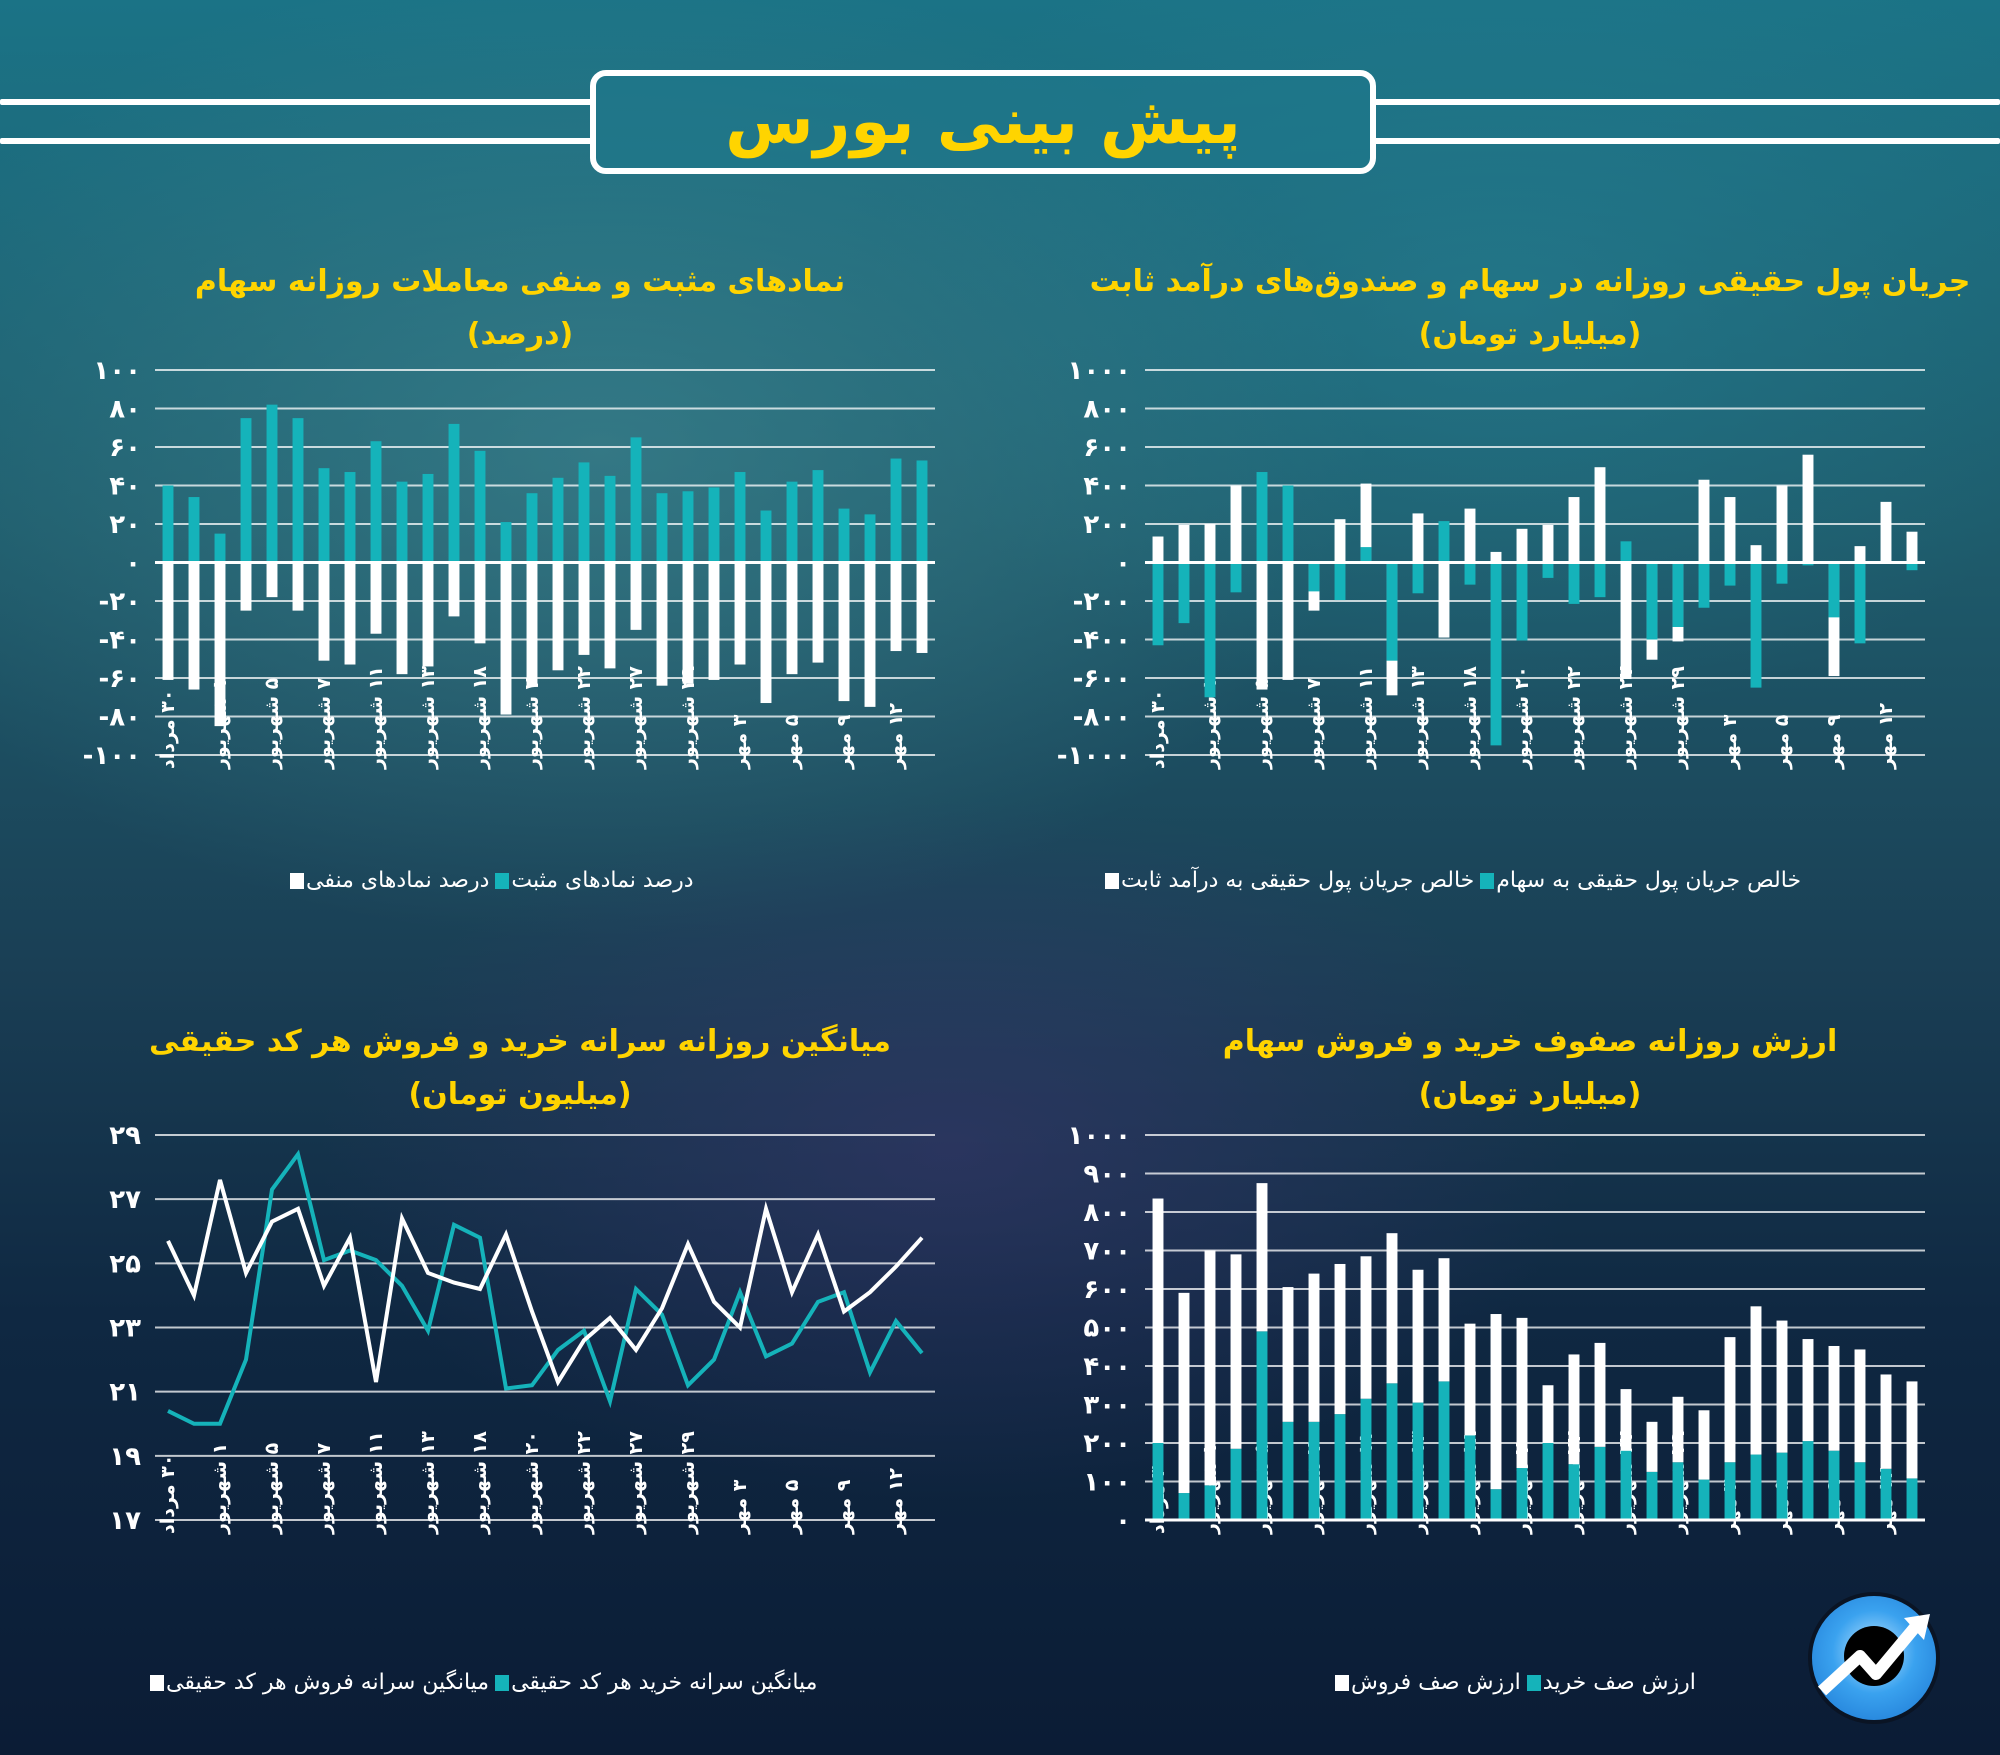 This screenshot has width=2000, height=1755. What do you see at coordinates (125, 1393) in the screenshot?
I see `percapita-y-tick: ۲۱` at bounding box center [125, 1393].